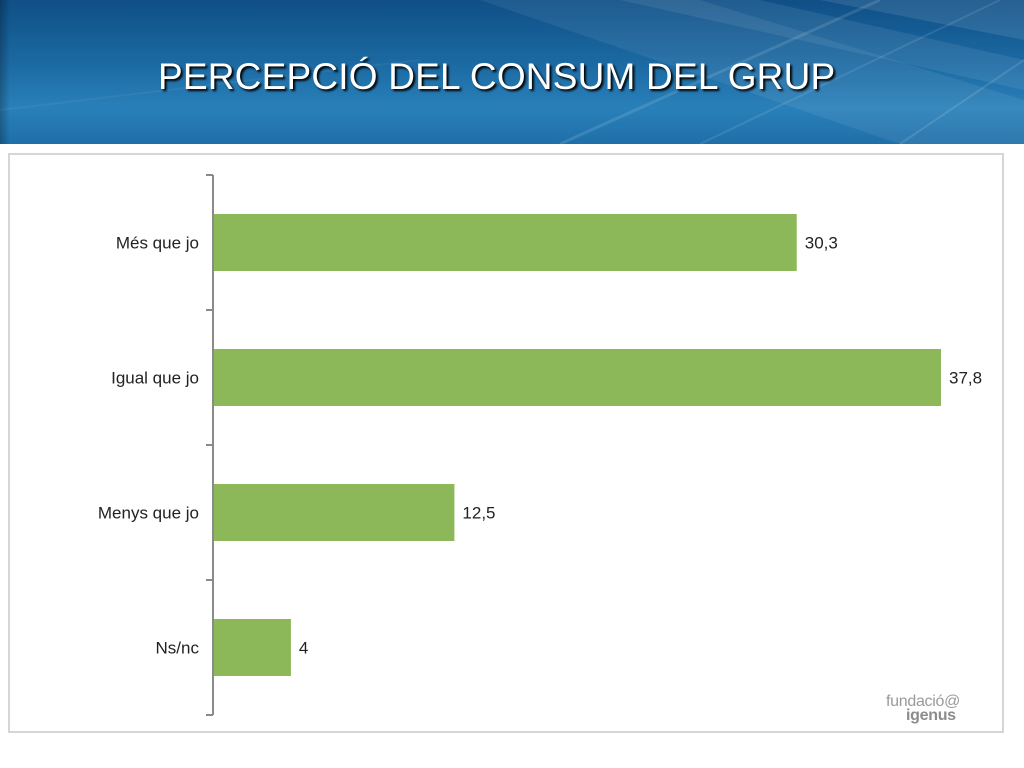 The height and width of the screenshot is (768, 1024). What do you see at coordinates (497, 76) in the screenshot?
I see `slide-title: PERCEPCIÓ DEL CONSUM DEL GRUP` at bounding box center [497, 76].